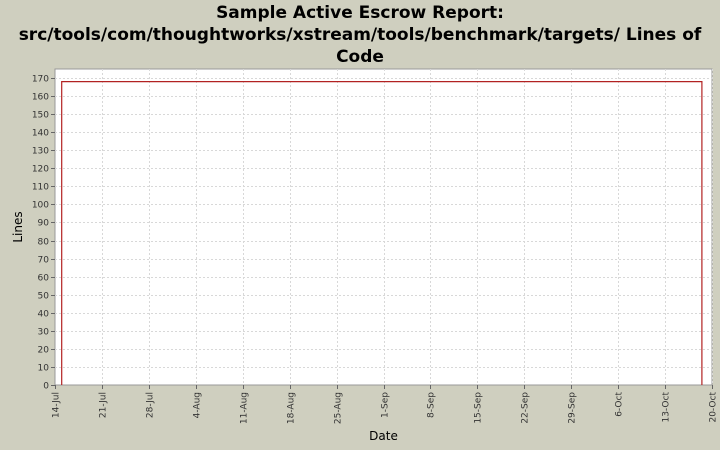 The height and width of the screenshot is (450, 720). Describe the element at coordinates (40, 152) in the screenshot. I see `y-tick-label: 130` at that location.